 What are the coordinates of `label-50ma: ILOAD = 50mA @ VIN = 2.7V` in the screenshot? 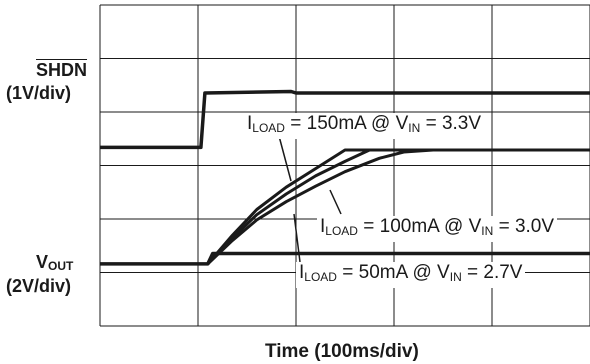 It's located at (411, 275).